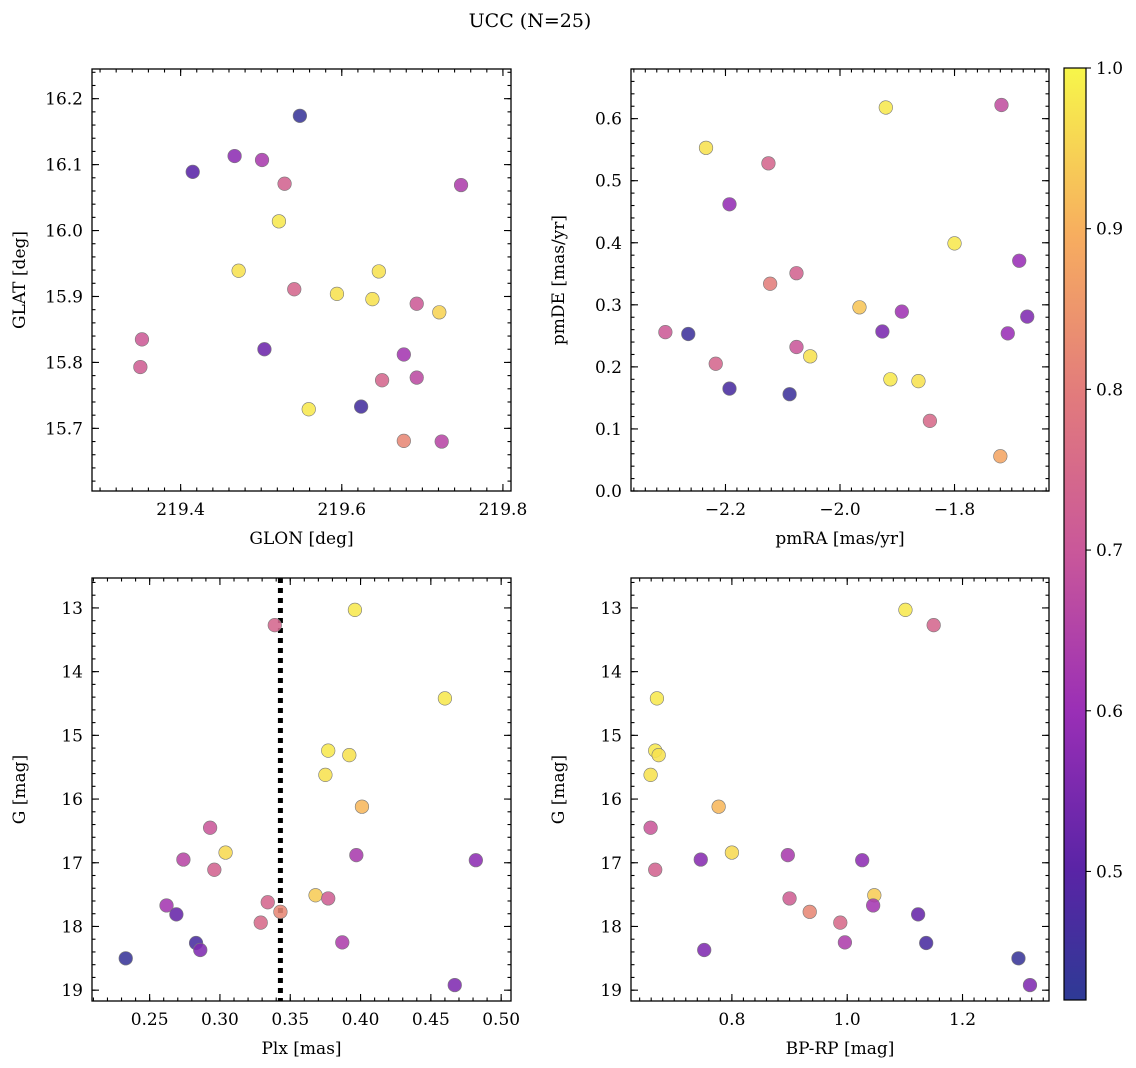 Image resolution: width=1136 pixels, height=1068 pixels. I want to click on y-tick-label: 0.2, so click(608, 368).